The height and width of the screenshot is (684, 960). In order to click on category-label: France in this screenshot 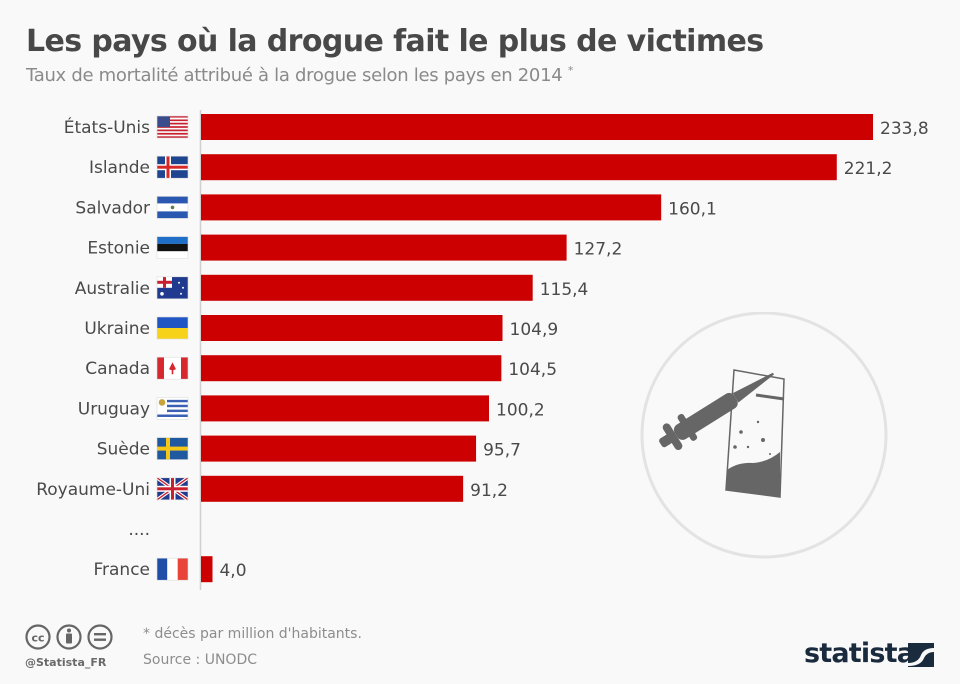, I will do `click(121, 570)`.